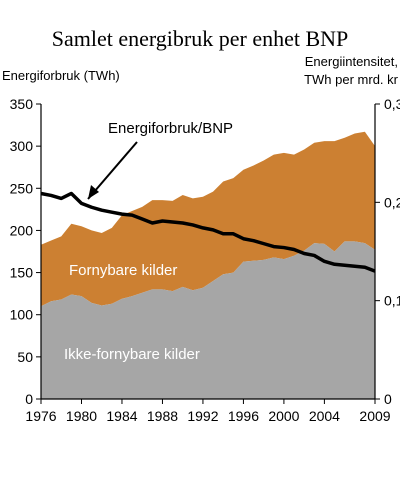 The width and height of the screenshot is (400, 478). I want to click on intensity-annotation: Energiforbruk/BNP, so click(170, 128).